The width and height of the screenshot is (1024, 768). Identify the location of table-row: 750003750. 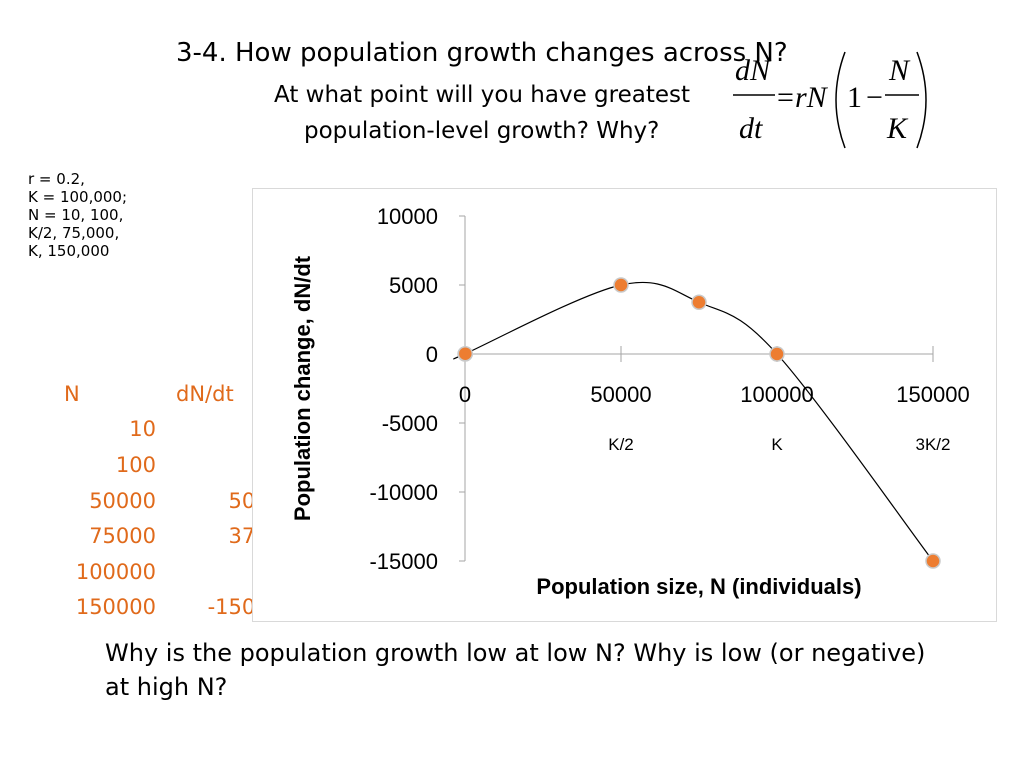
(156, 536).